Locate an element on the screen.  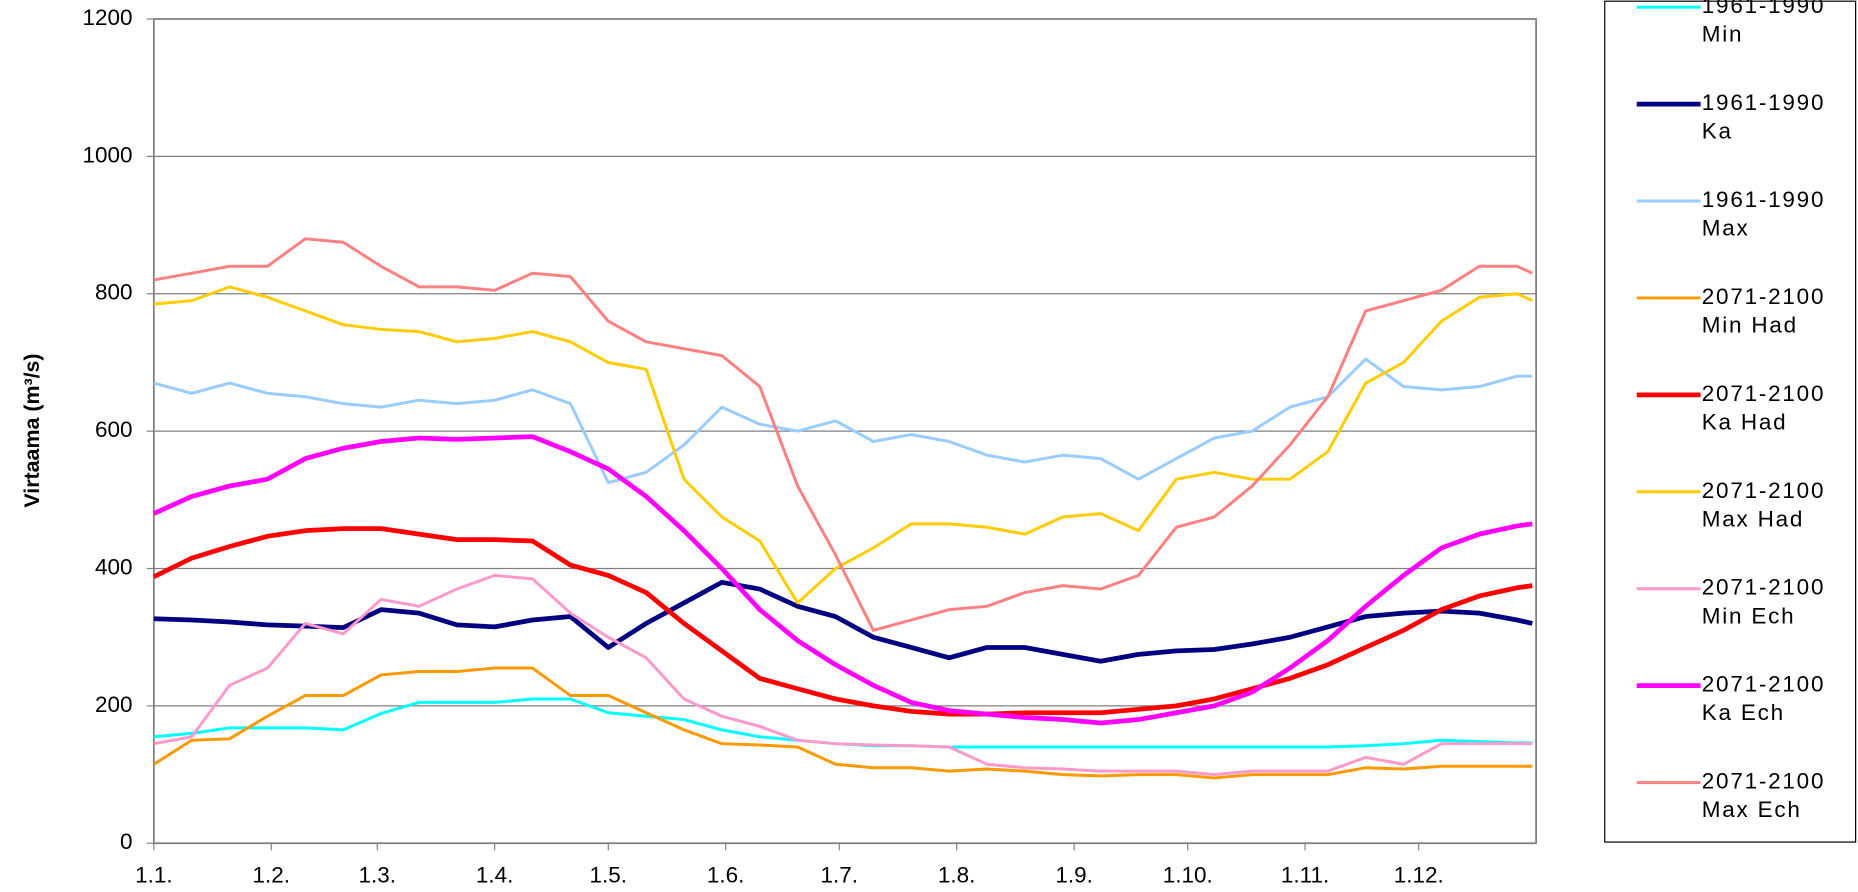
legend-label-line: Max Had is located at coordinates (1753, 518).